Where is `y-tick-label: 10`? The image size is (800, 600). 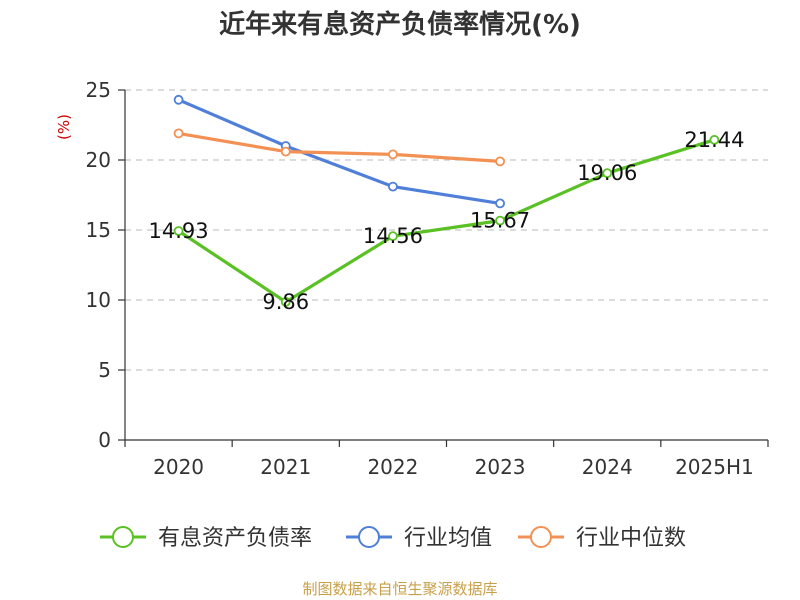 y-tick-label: 10 is located at coordinates (98, 300).